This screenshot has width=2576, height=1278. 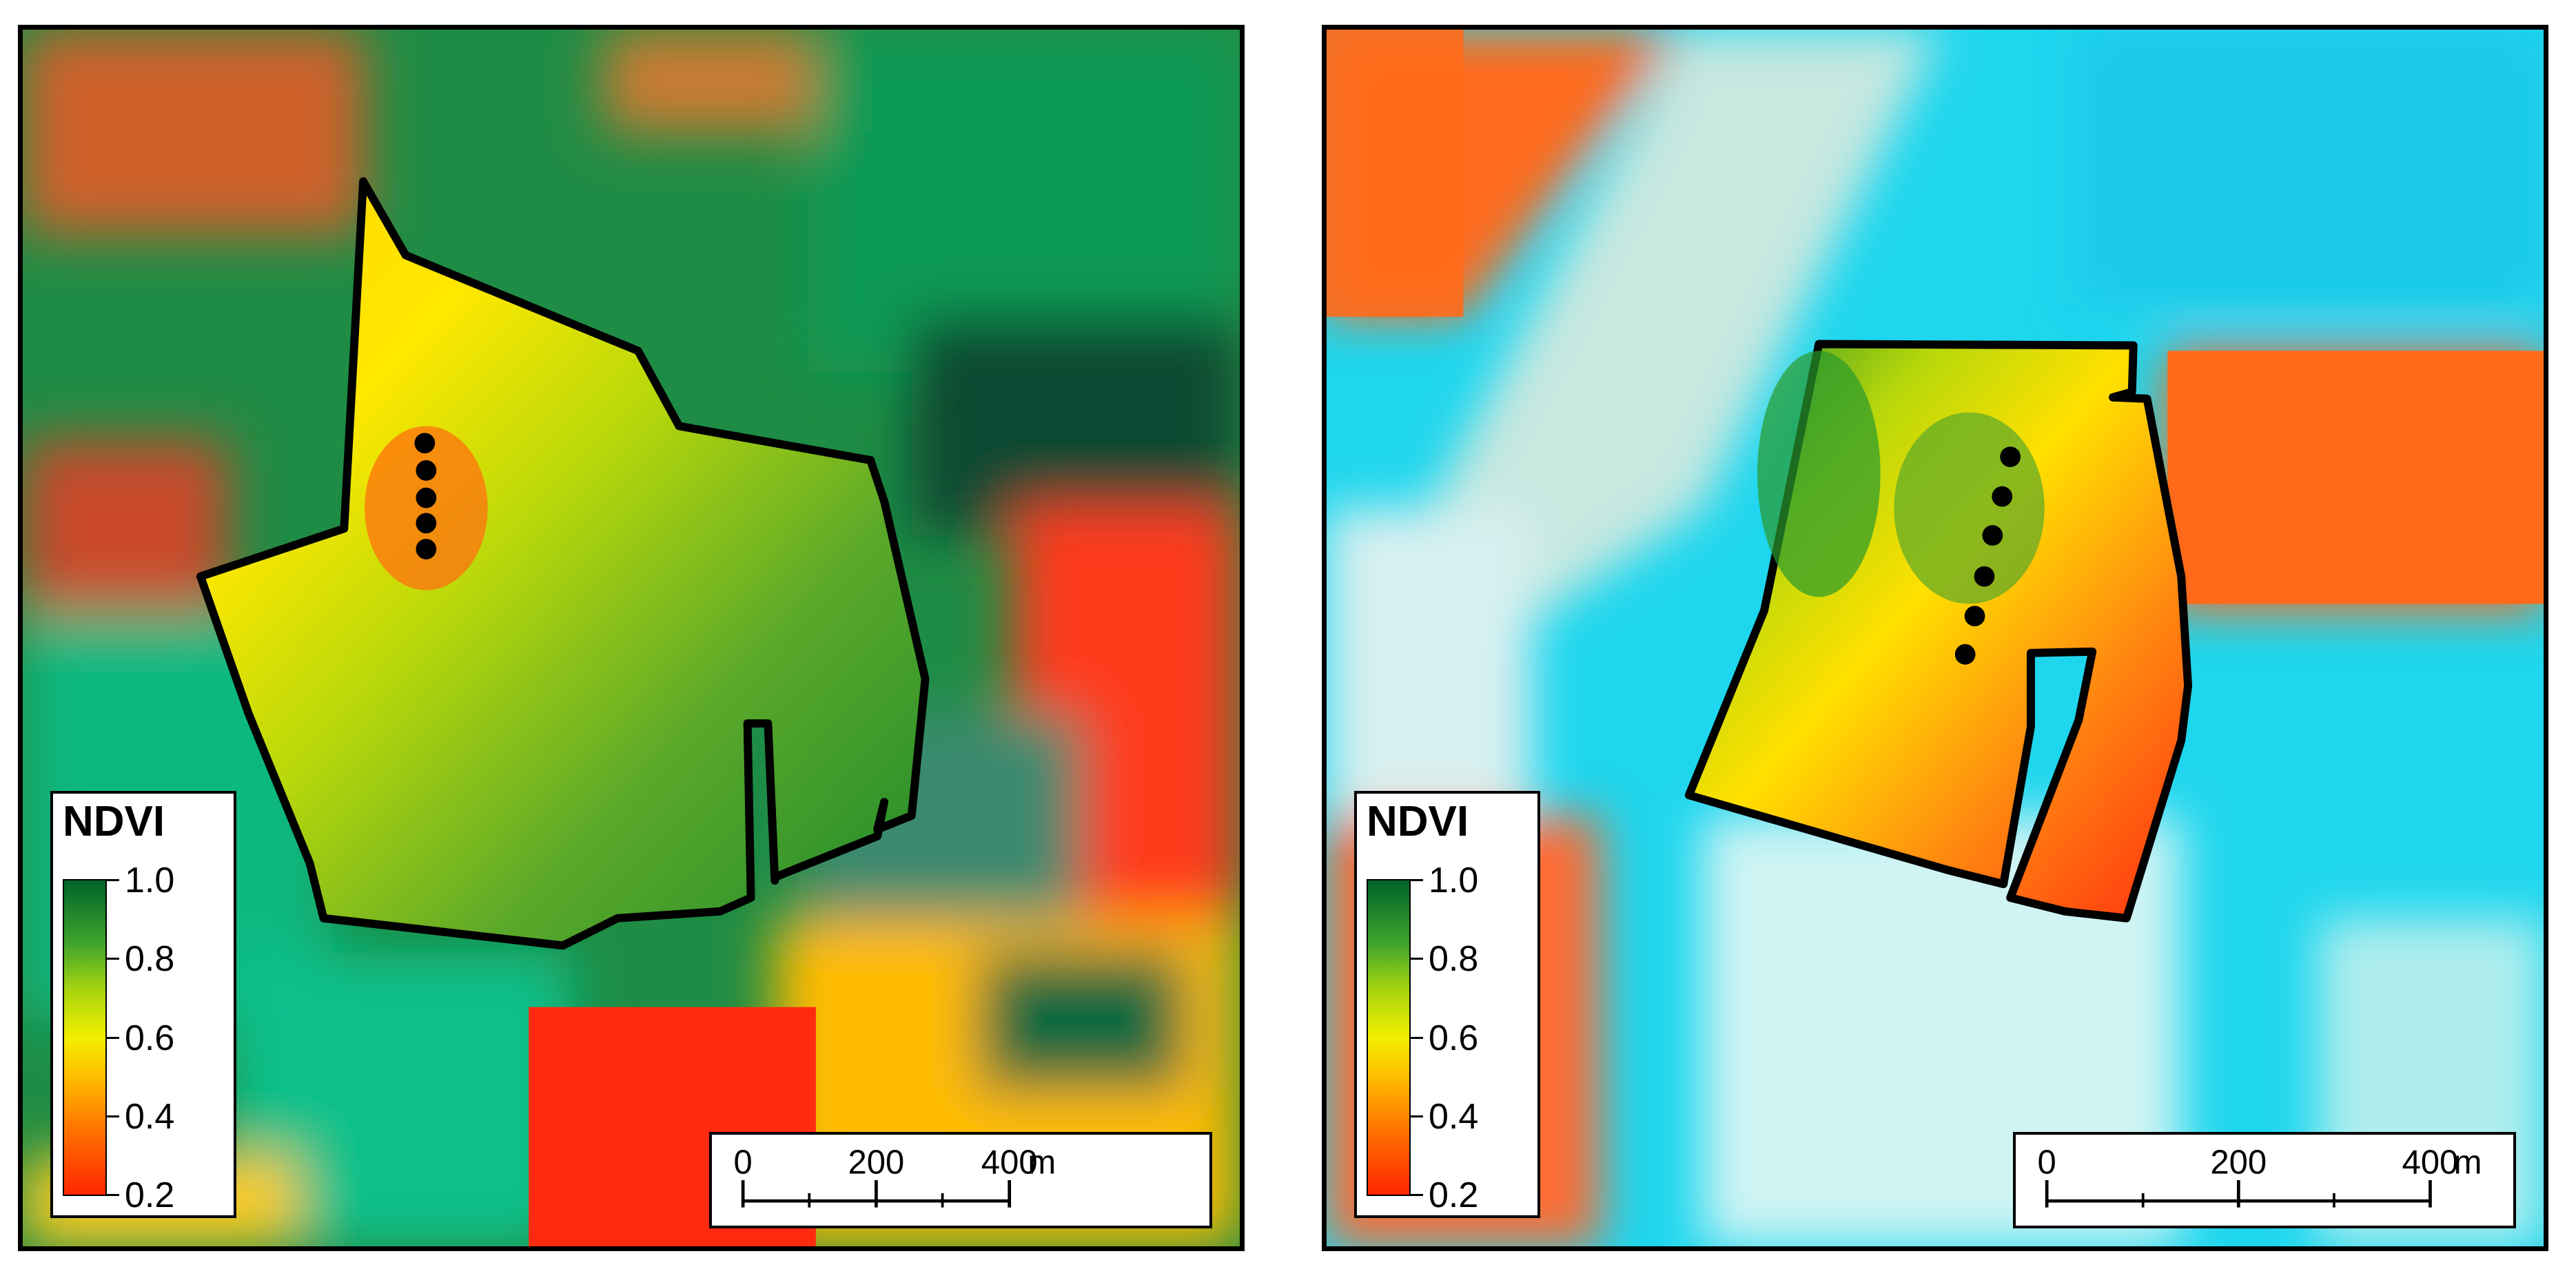 I want to click on scale-bar-left: 0 200 400 m, so click(x=960, y=1180).